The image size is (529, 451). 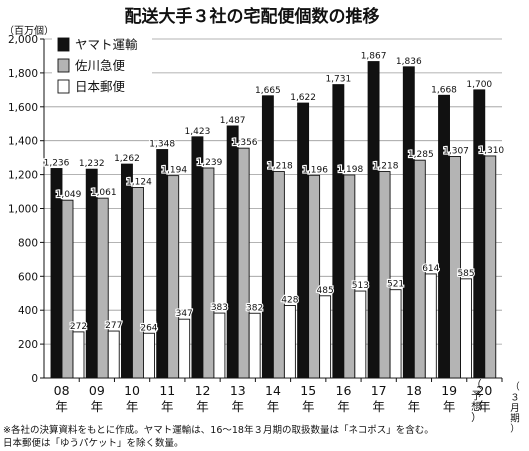 I want to click on x-tick-label: 19, so click(x=449, y=390).